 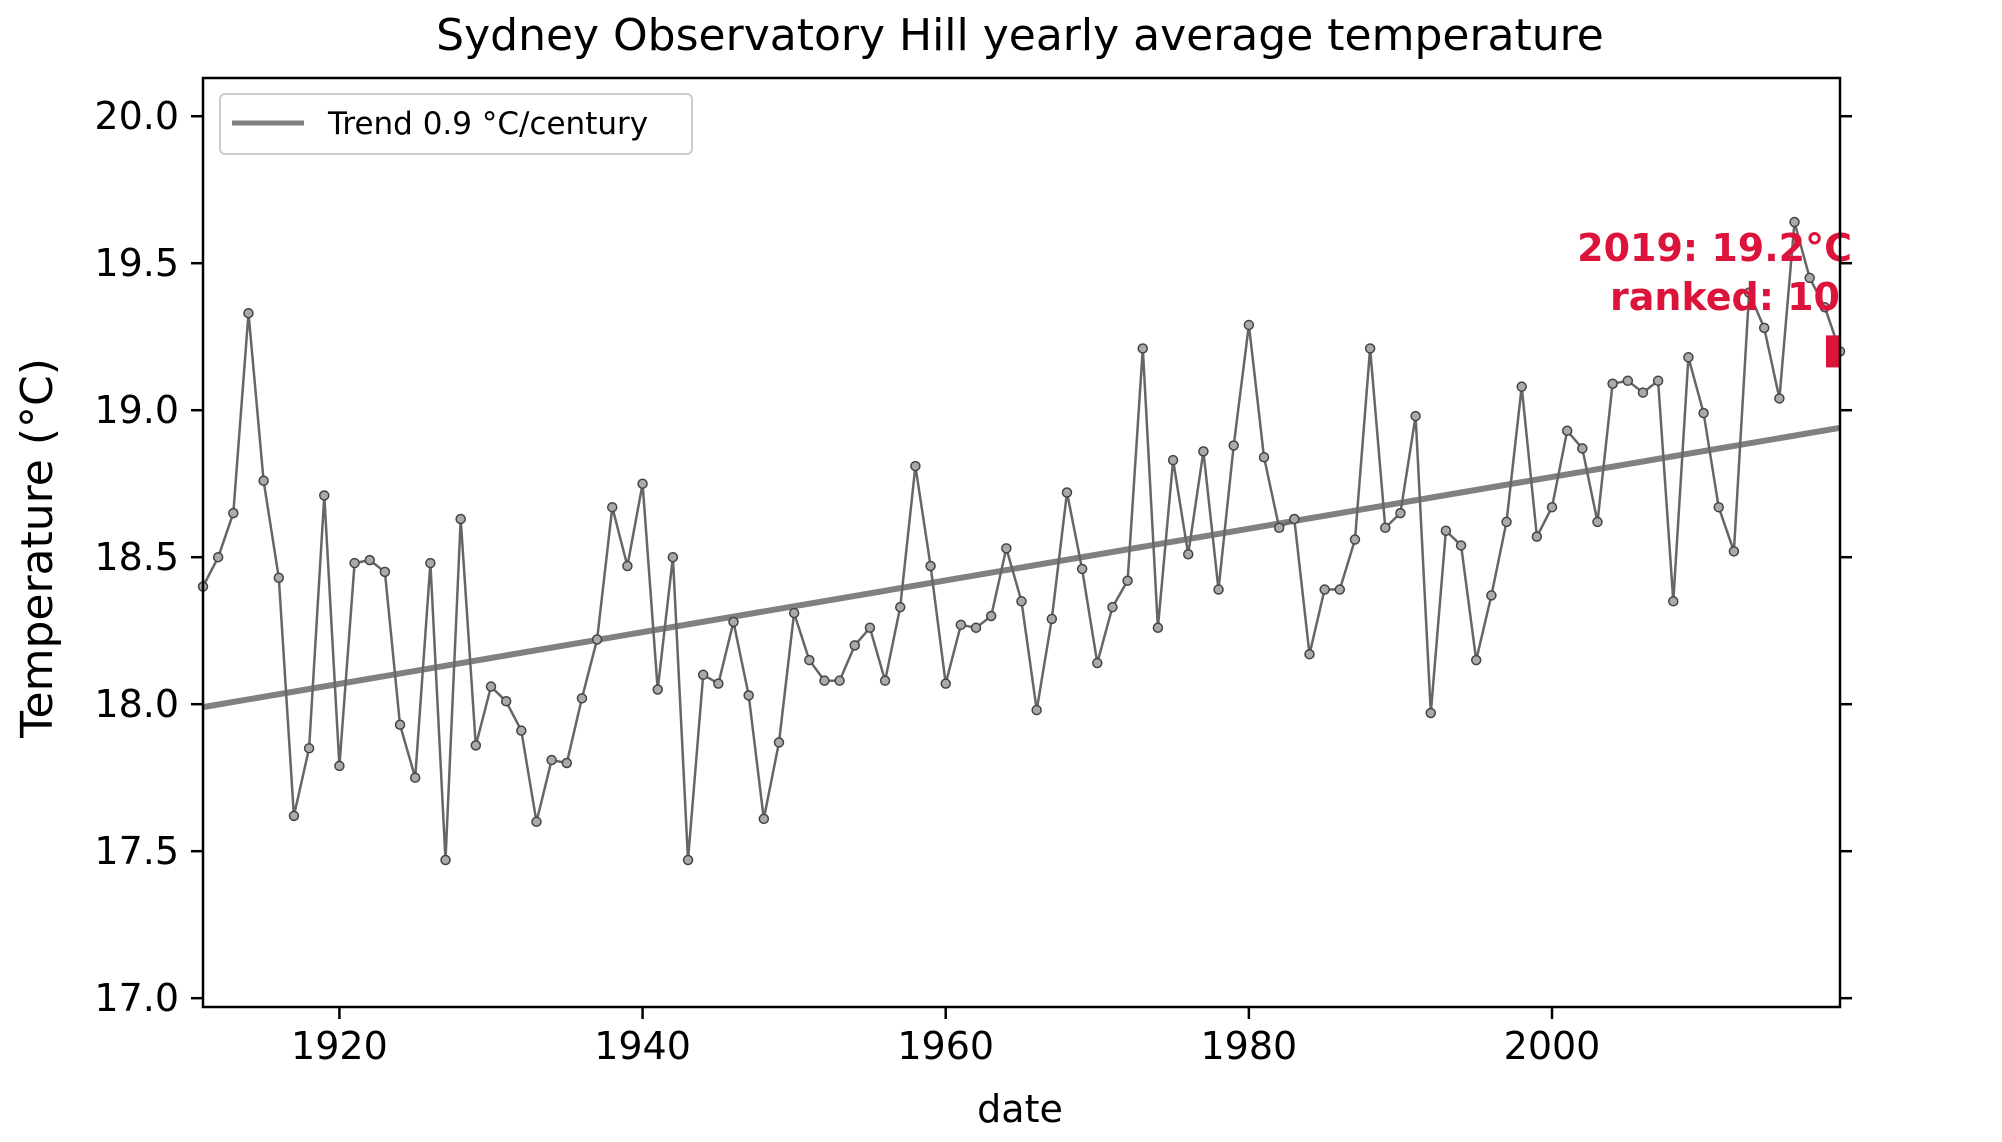 What do you see at coordinates (642, 1046) in the screenshot?
I see `x-tick-label: 1940` at bounding box center [642, 1046].